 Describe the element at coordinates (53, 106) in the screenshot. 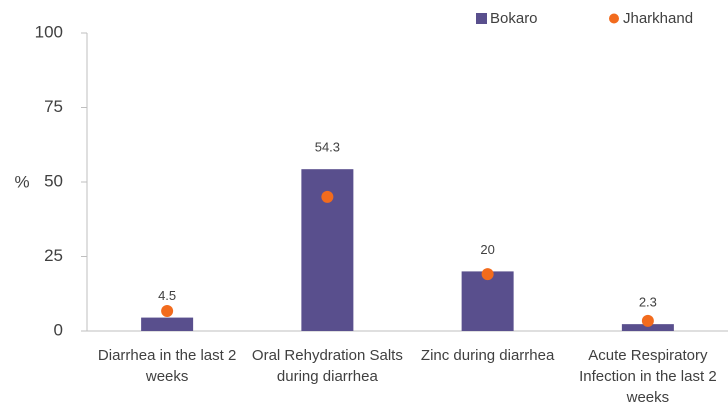

I see `y-tick-label: 75` at that location.